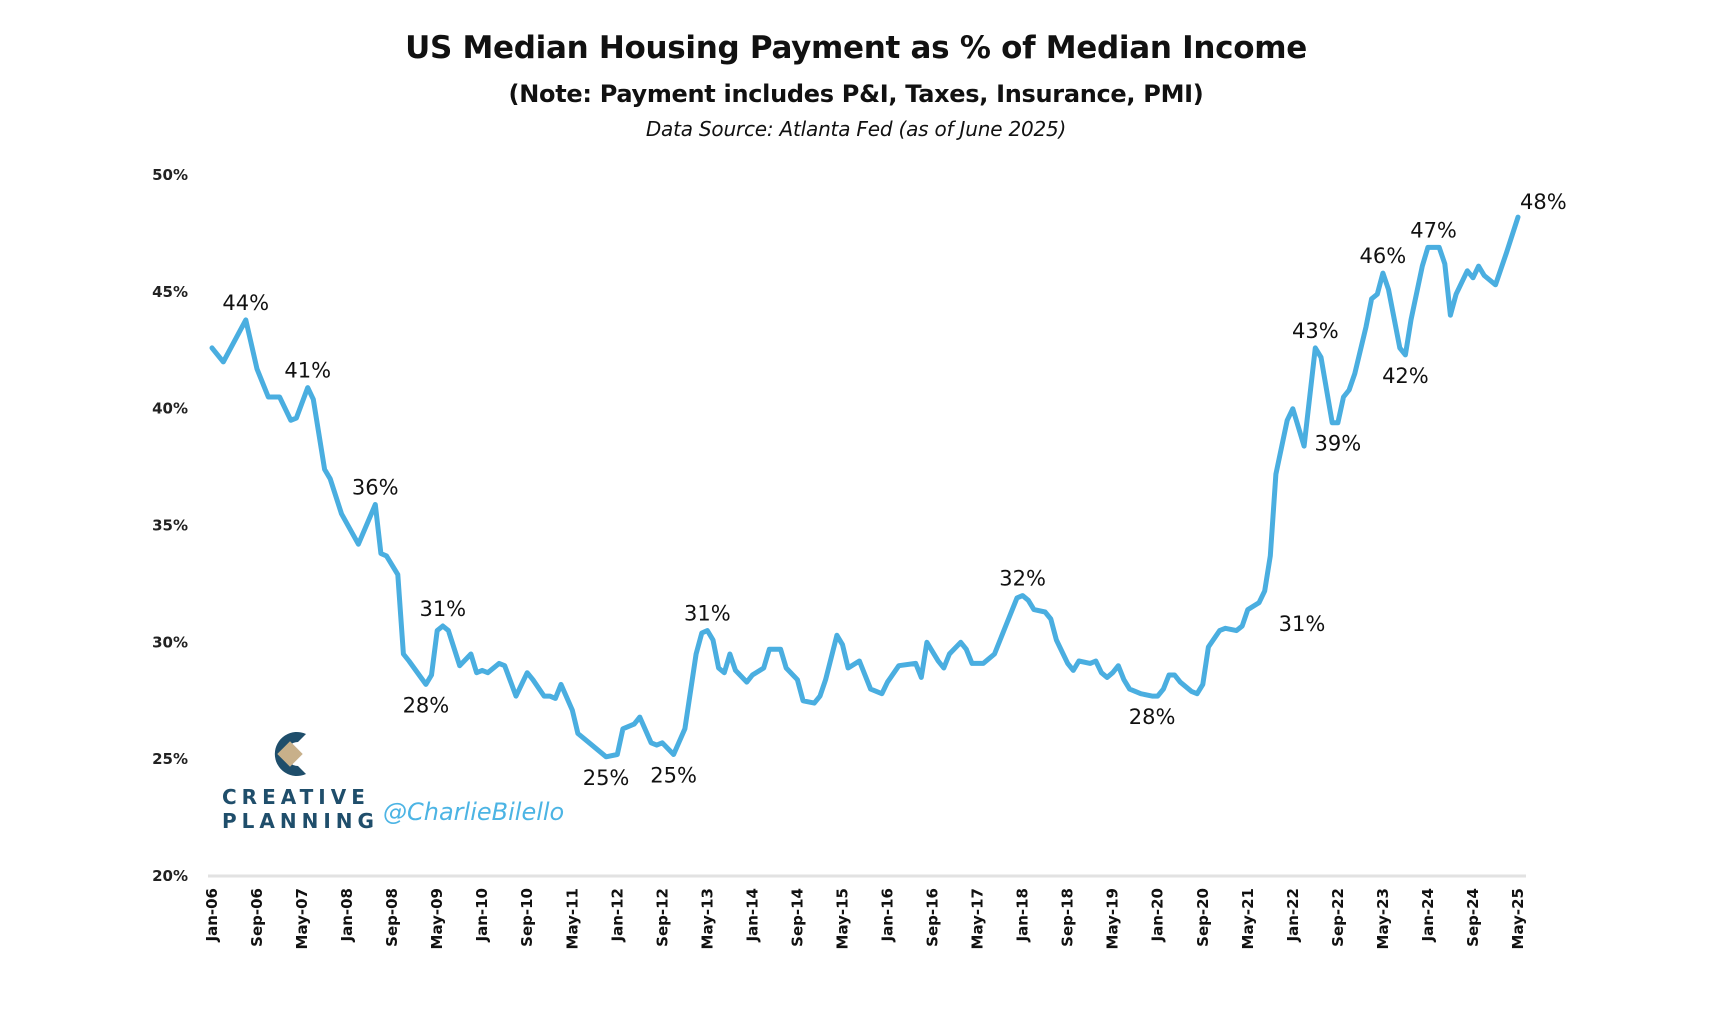 The height and width of the screenshot is (1026, 1712). What do you see at coordinates (617, 915) in the screenshot?
I see `x-tick-label: Jan-12` at bounding box center [617, 915].